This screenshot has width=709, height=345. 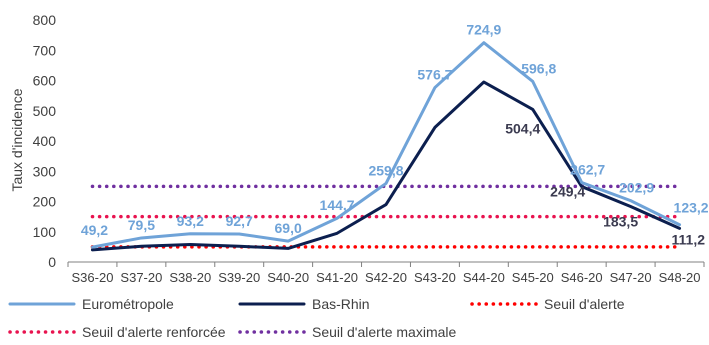 What do you see at coordinates (435, 277) in the screenshot?
I see `x-tick-label: S43-20` at bounding box center [435, 277].